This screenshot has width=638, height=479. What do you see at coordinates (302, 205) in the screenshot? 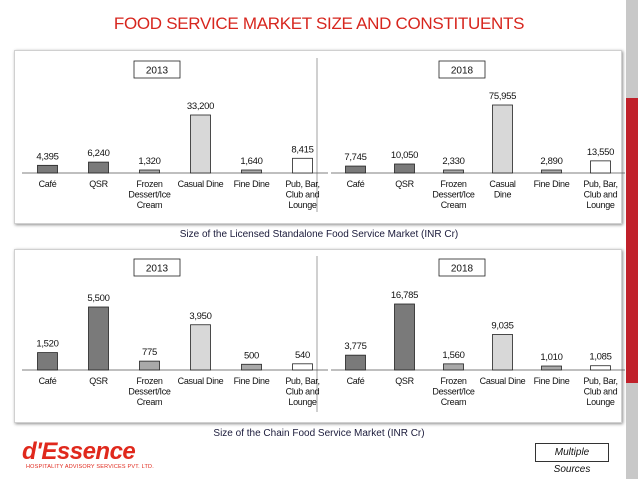
I see `standalone-2013-category-label-pub-bar-line3: Lounge` at bounding box center [302, 205].